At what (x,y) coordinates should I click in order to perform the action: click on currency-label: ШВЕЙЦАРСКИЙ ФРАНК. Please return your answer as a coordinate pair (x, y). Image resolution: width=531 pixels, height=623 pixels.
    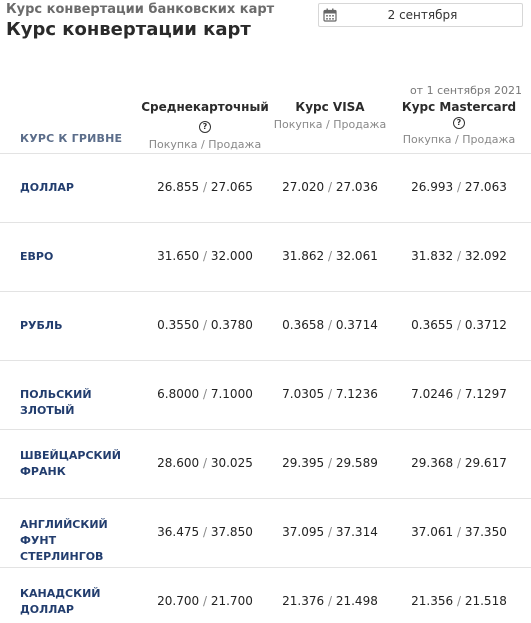
    Looking at the image, I should click on (77, 464).